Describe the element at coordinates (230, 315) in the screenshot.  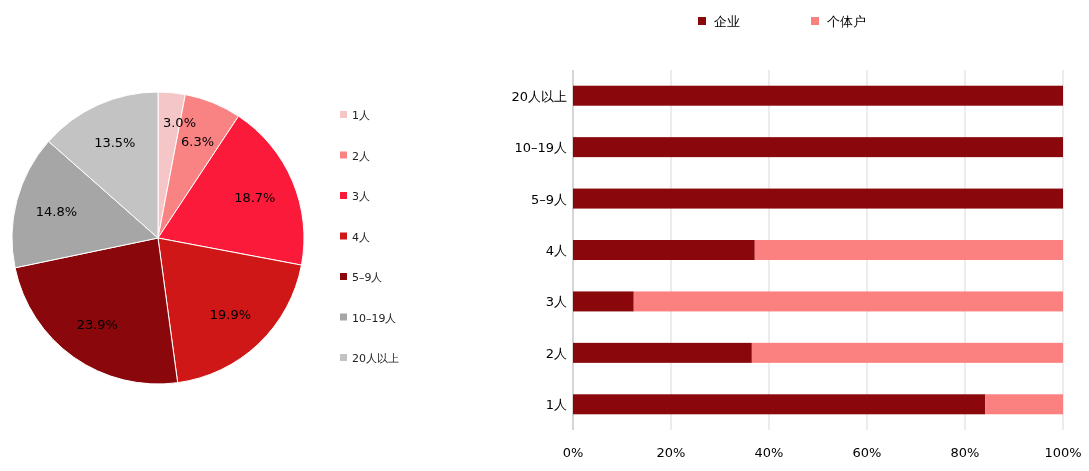
I see `data-label: 19.9%` at that location.